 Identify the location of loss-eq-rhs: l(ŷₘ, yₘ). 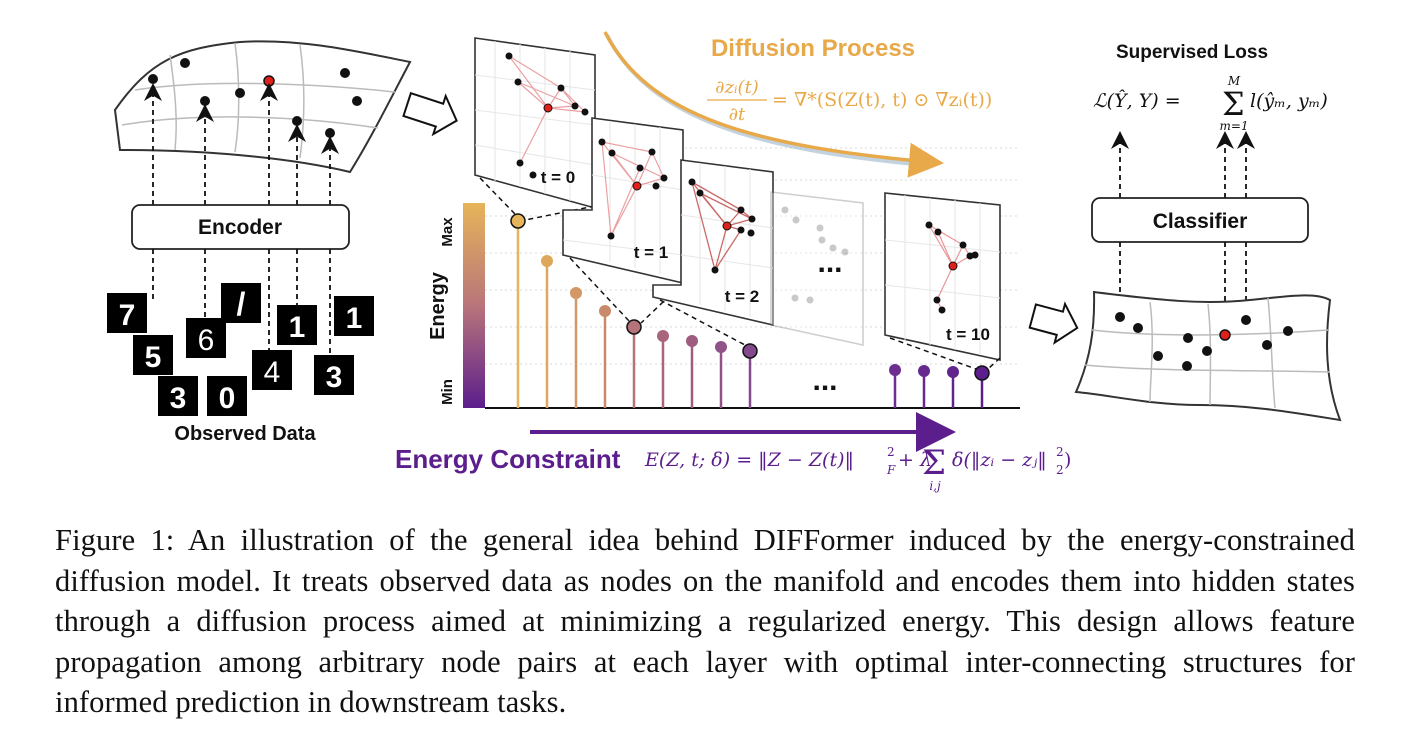
(1289, 101).